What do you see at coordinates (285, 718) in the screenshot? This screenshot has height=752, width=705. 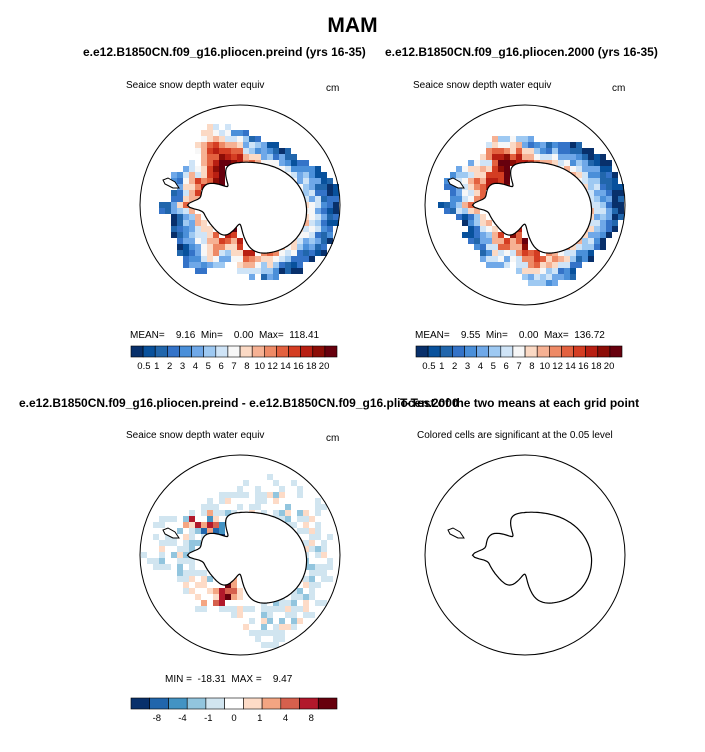 I see `colorbar-tick-label: 4` at bounding box center [285, 718].